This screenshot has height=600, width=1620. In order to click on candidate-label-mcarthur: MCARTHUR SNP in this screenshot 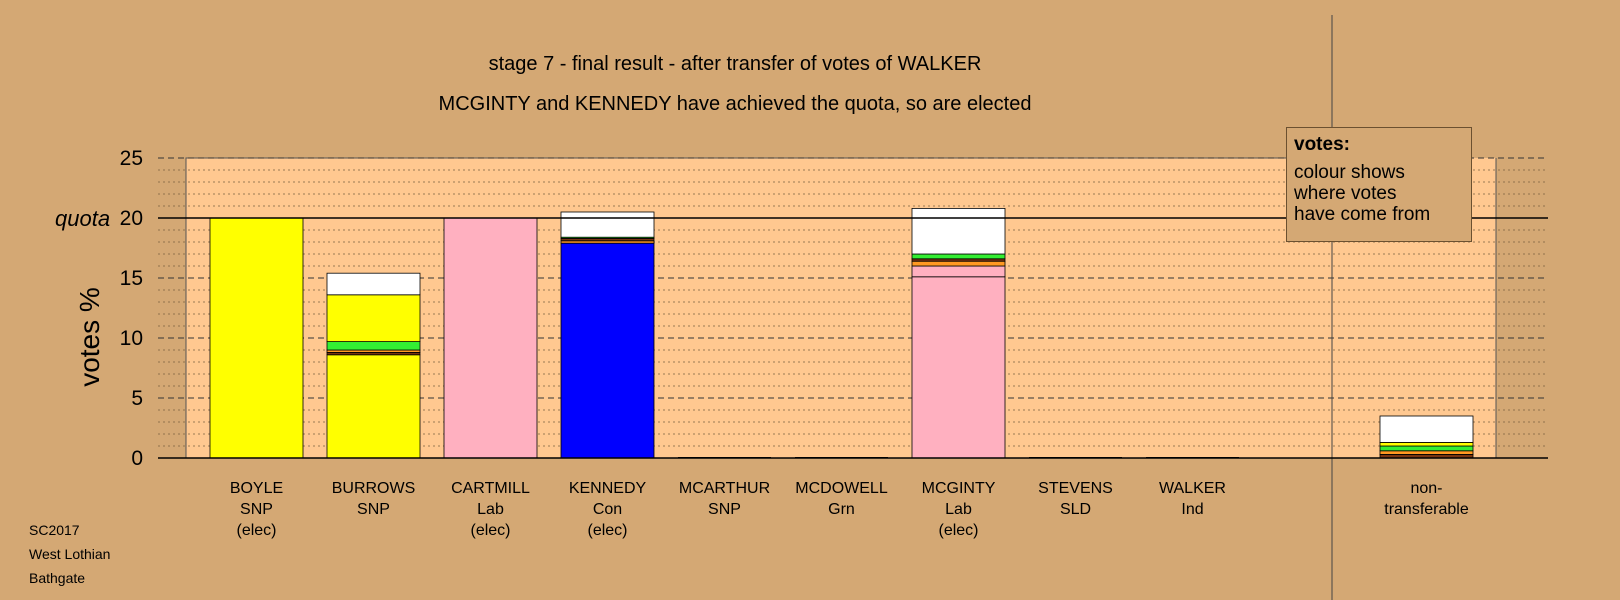, I will do `click(725, 499)`.